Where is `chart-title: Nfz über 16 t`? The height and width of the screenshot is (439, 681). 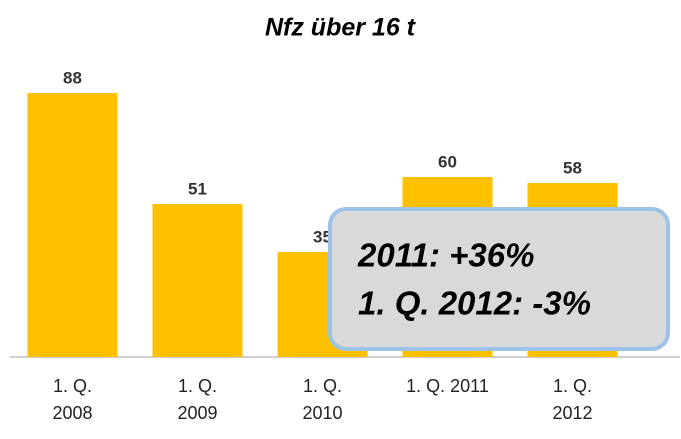 chart-title: Nfz über 16 t is located at coordinates (341, 28).